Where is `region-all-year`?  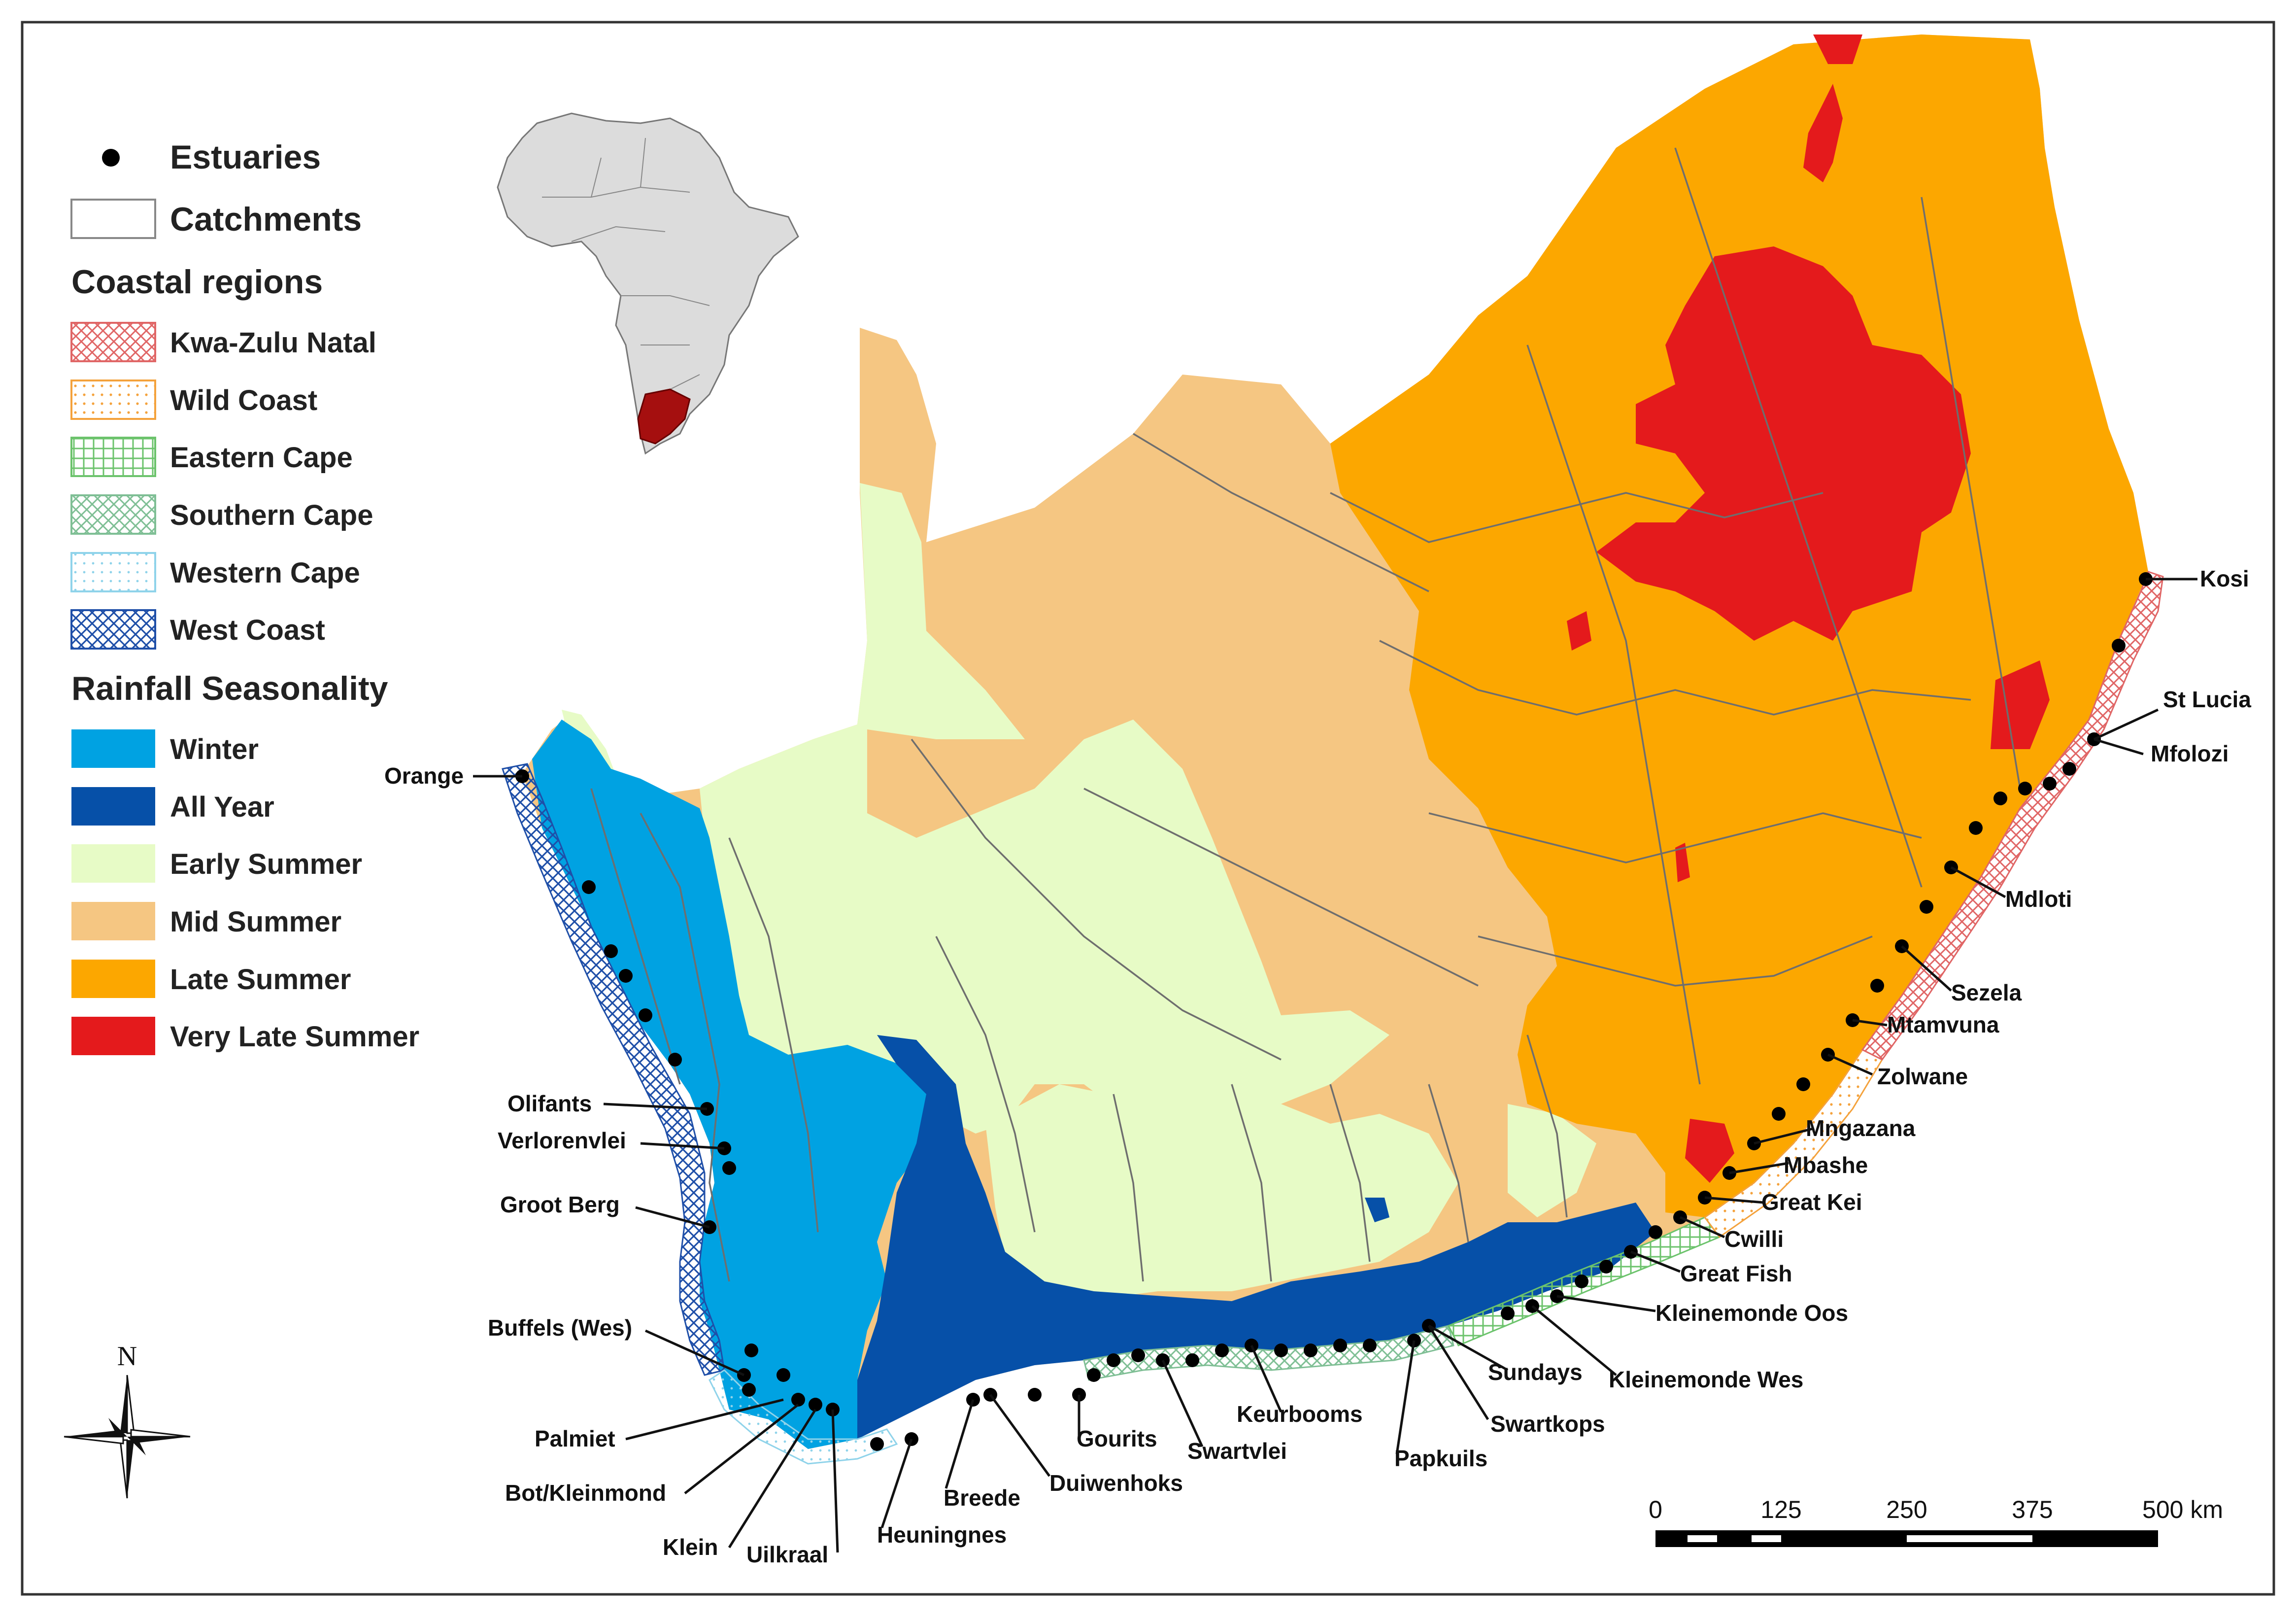 region-all-year is located at coordinates (1256, 1237).